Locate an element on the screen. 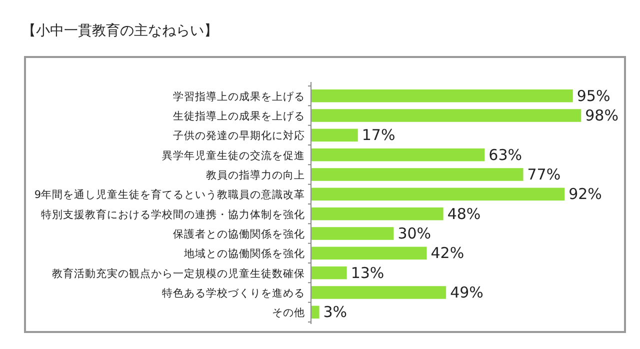  y-tick-label: 教育活動充実の観点から一定規模の児童生徒数確保 is located at coordinates (178, 273).